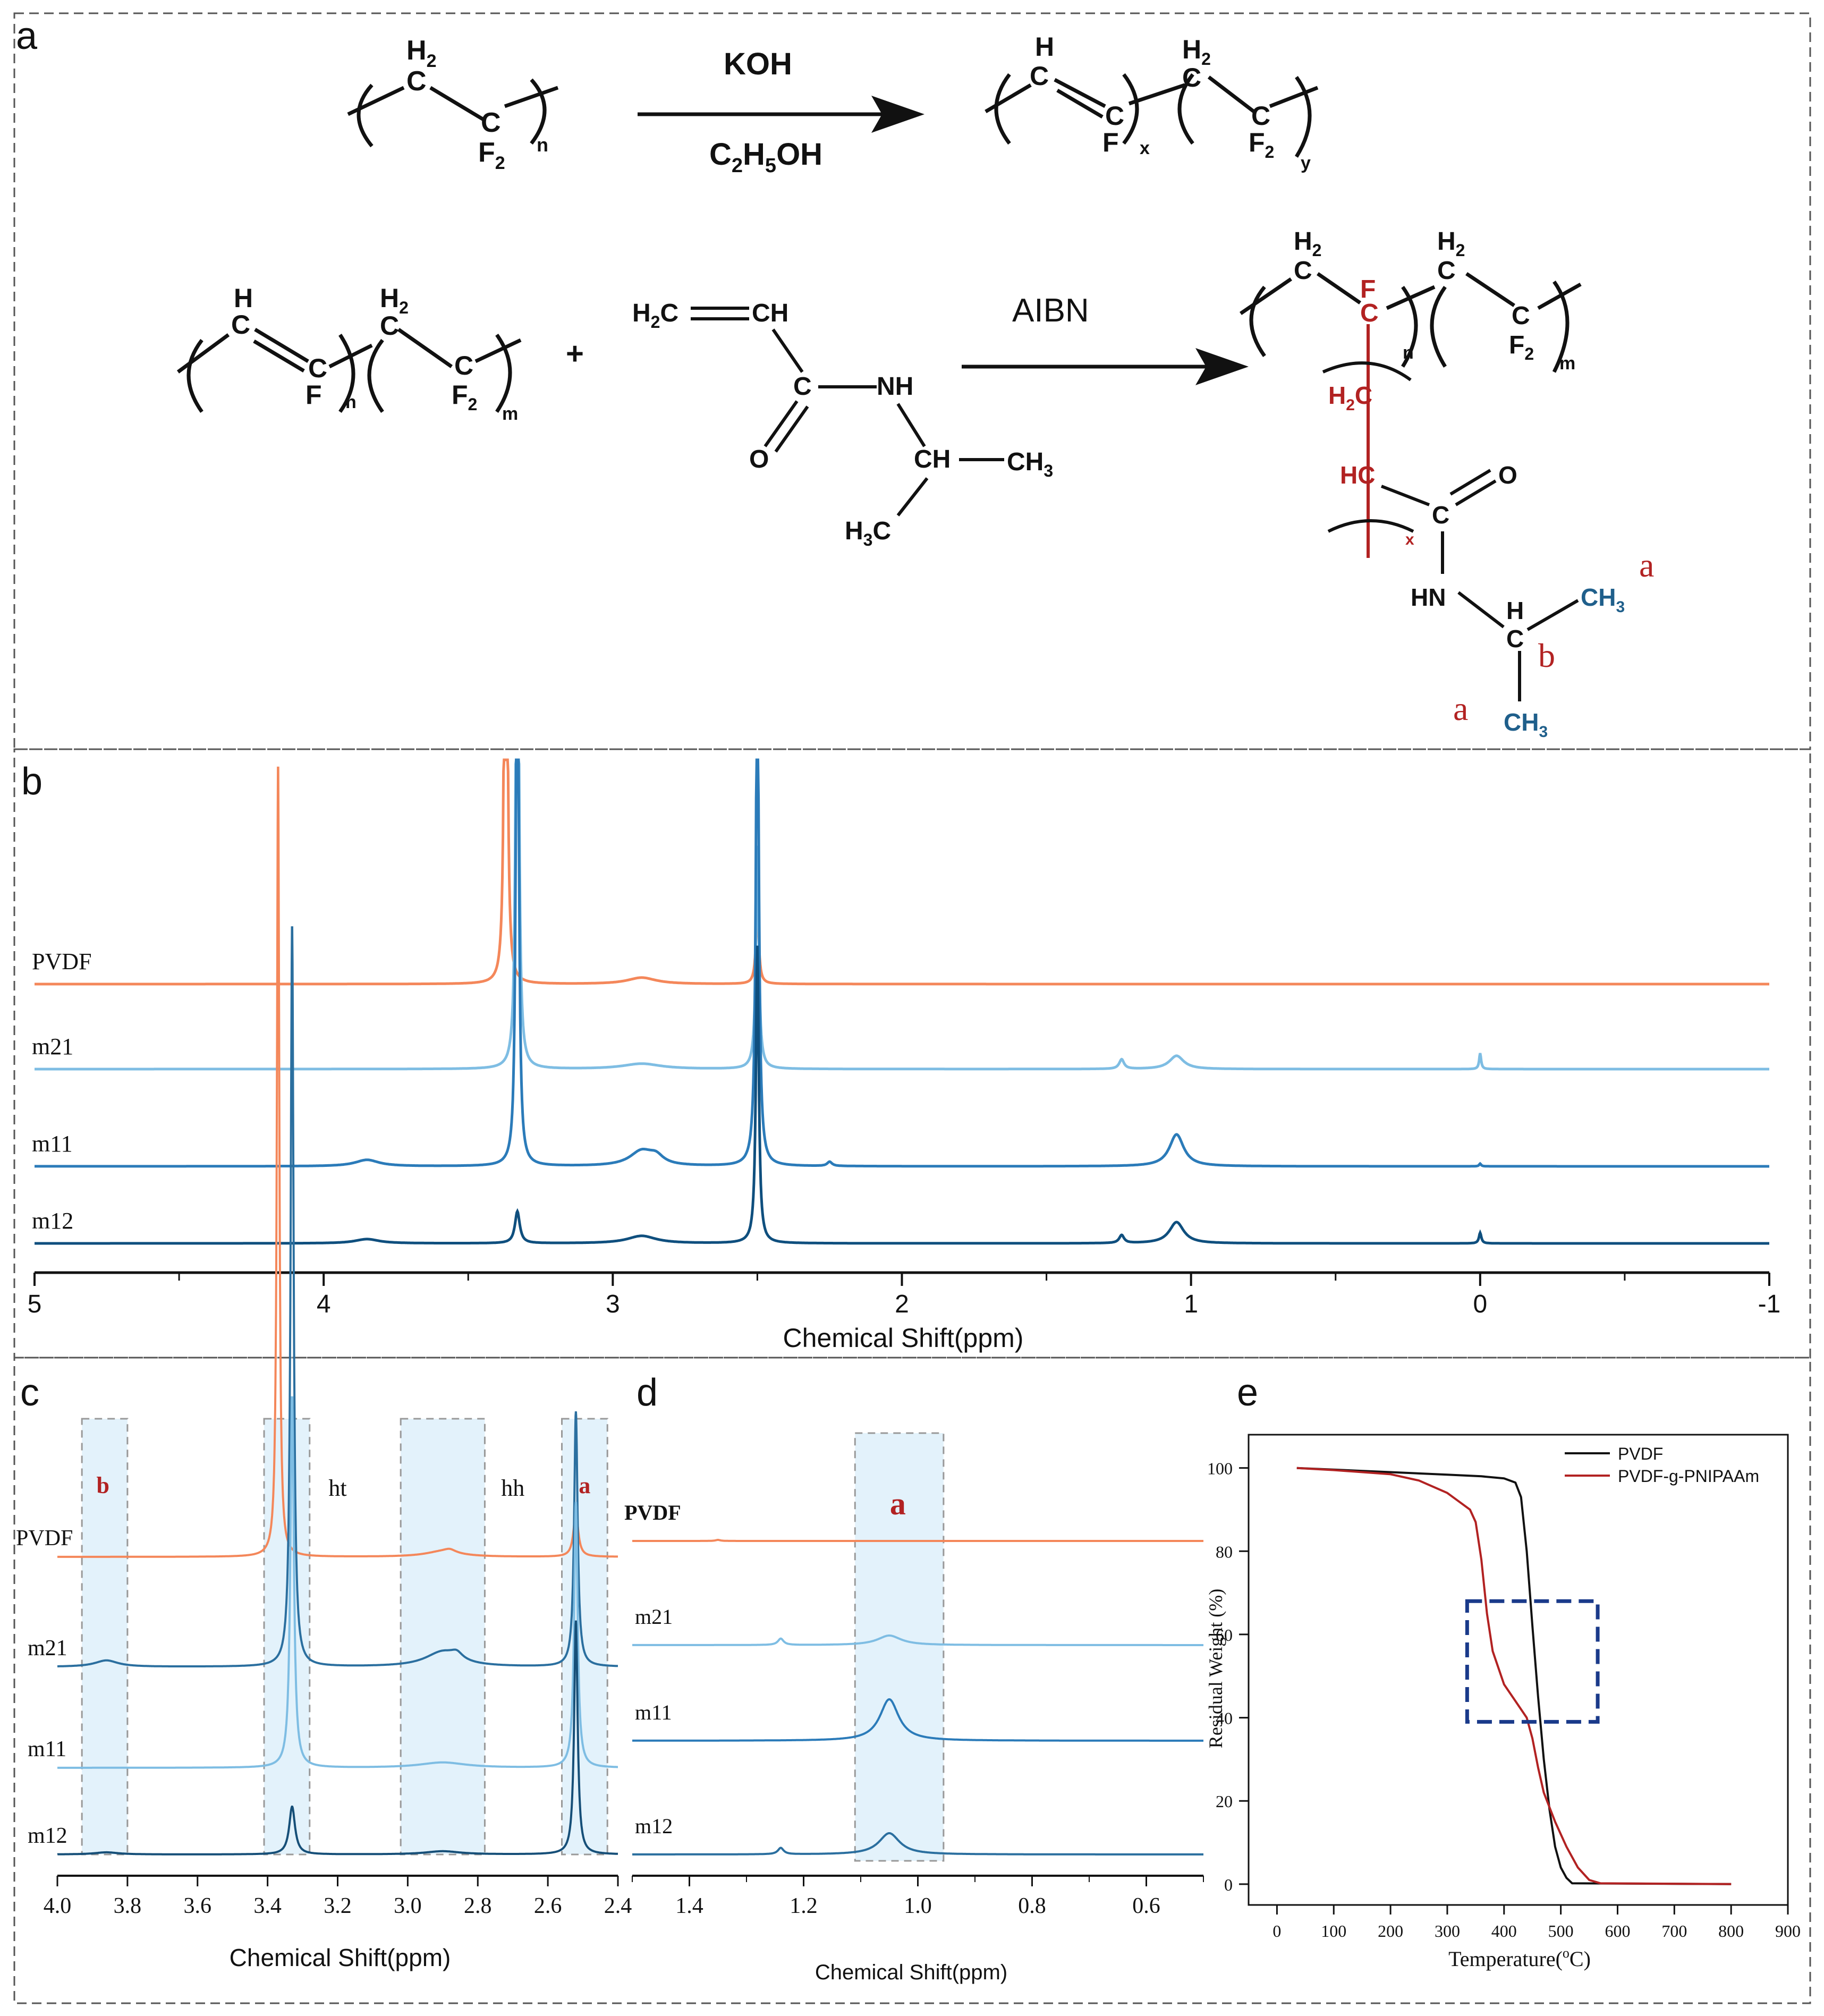 This screenshot has width=1824, height=2016. I want to click on svg-text: F2, so click(491, 155).